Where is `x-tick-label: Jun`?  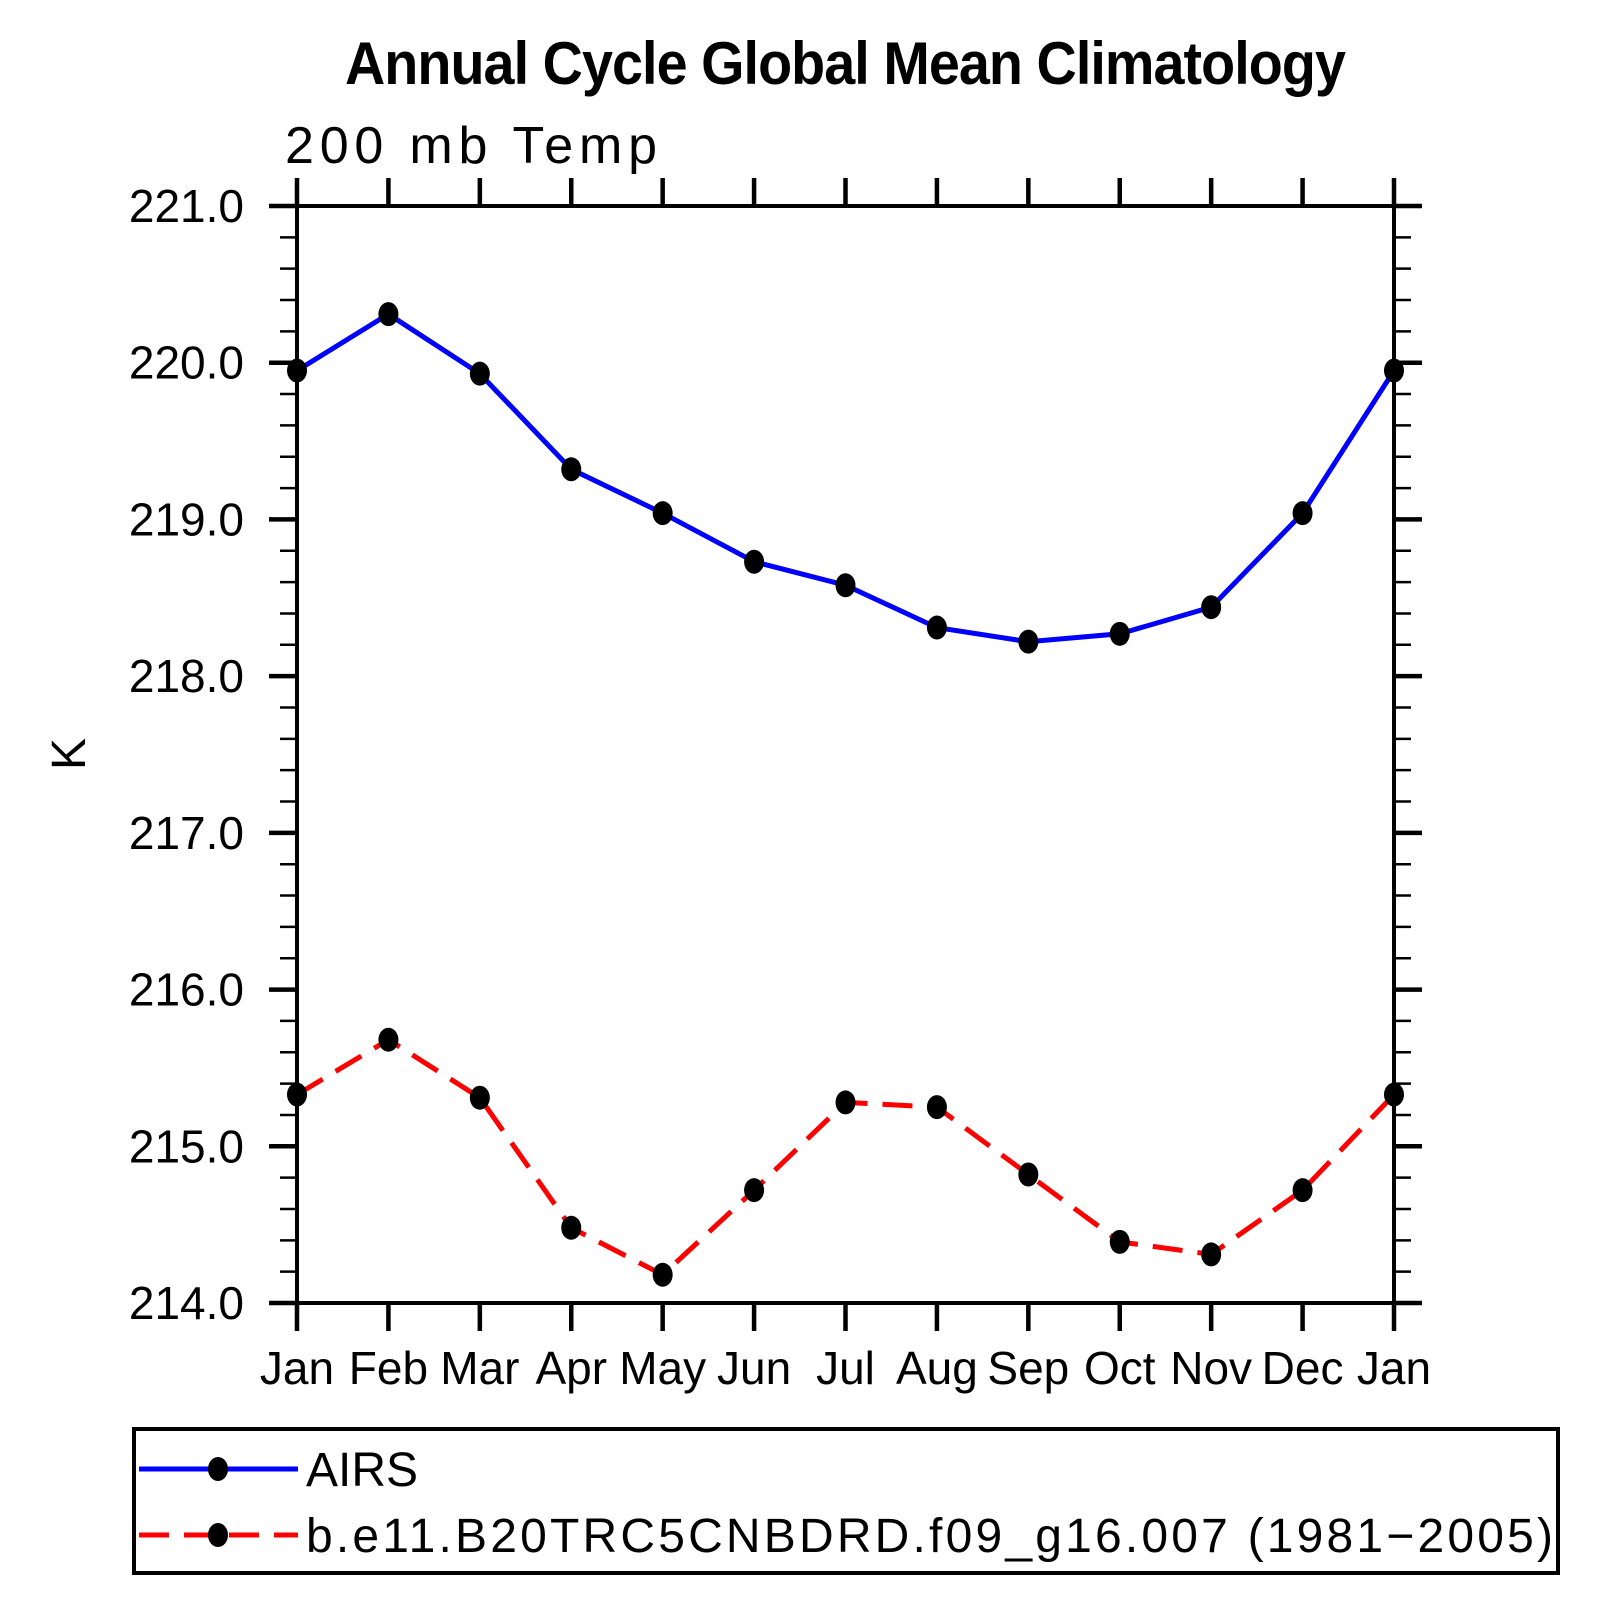 x-tick-label: Jun is located at coordinates (754, 1368).